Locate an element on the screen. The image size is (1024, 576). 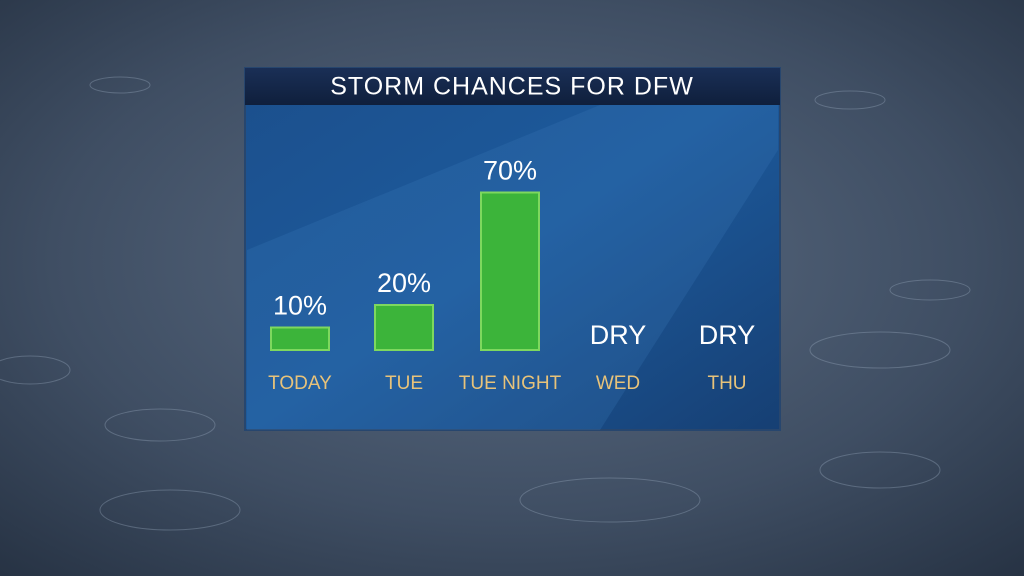
category-label: THU is located at coordinates (726, 383).